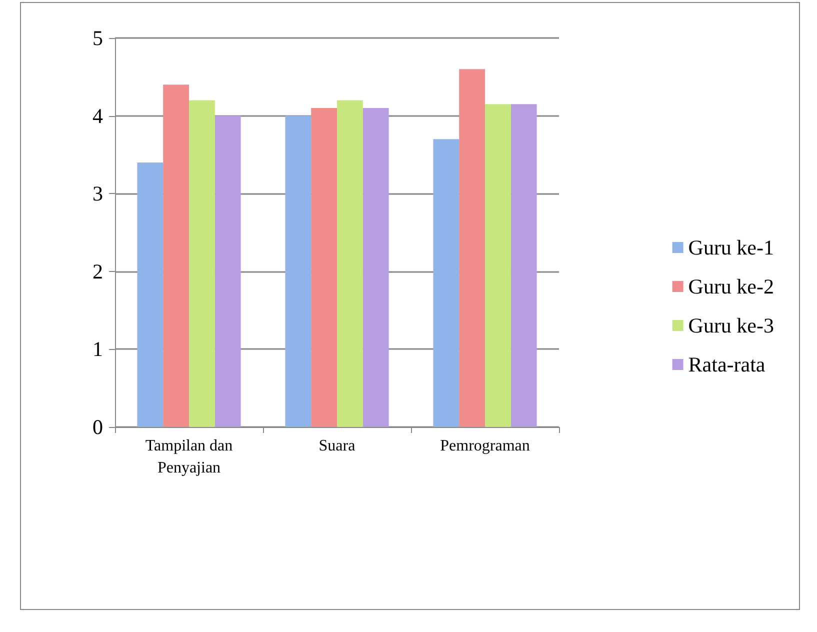 The height and width of the screenshot is (632, 817). Describe the element at coordinates (727, 364) in the screenshot. I see `legend-label: Rata-rata` at that location.